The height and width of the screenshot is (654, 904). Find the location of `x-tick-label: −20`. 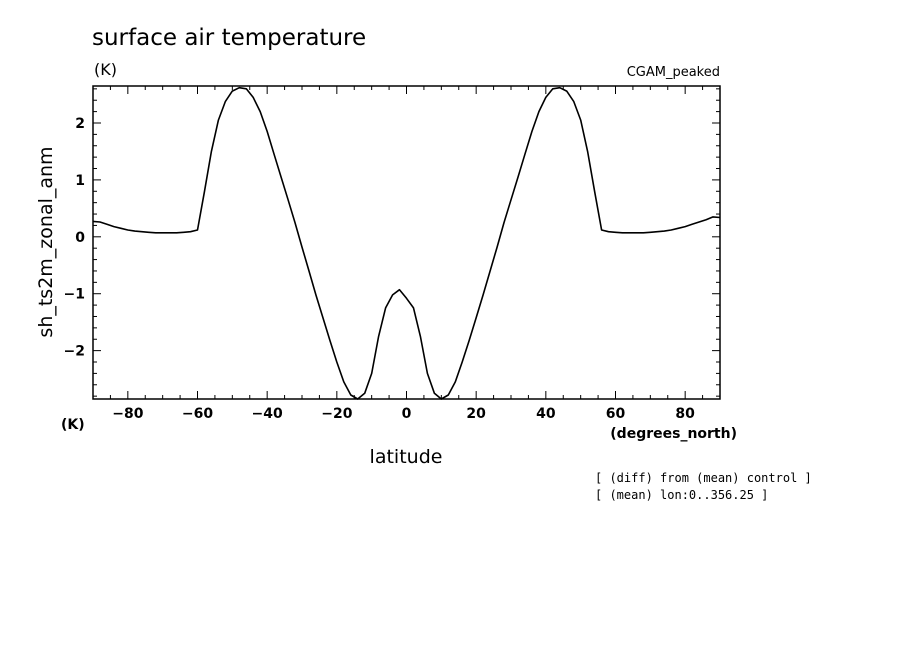

x-tick-label: −20 is located at coordinates (336, 414).